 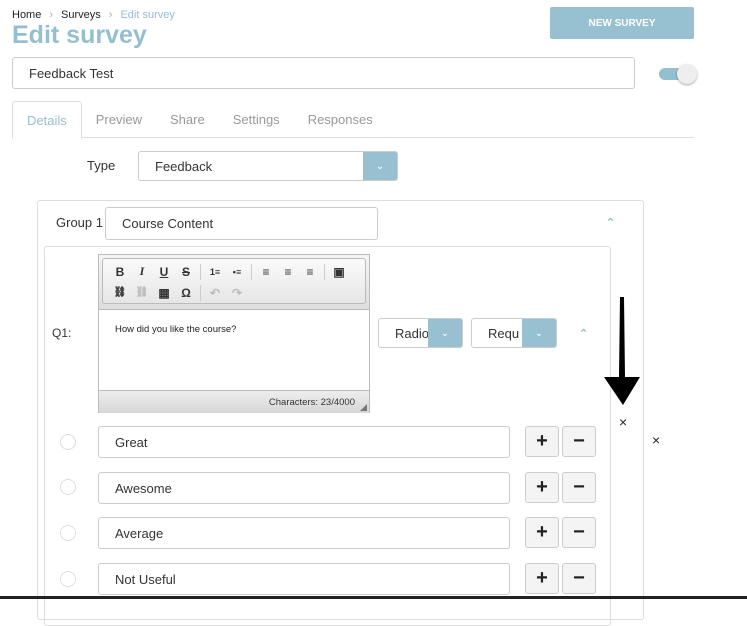 What do you see at coordinates (237, 292) in the screenshot?
I see `redo-icon: ↷` at bounding box center [237, 292].